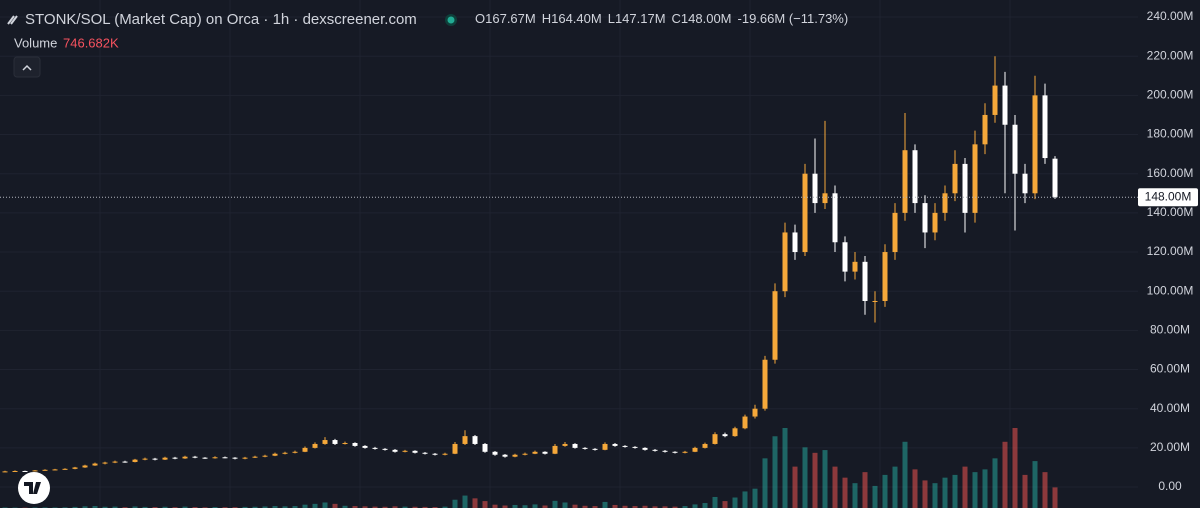 The width and height of the screenshot is (1200, 508). What do you see at coordinates (1170, 408) in the screenshot?
I see `y-tick-label: 40.00M` at bounding box center [1170, 408].